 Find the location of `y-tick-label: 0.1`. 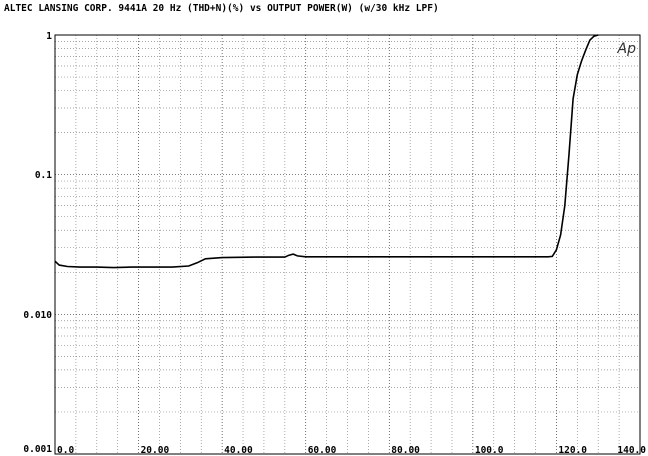

y-tick-label: 0.1 is located at coordinates (43, 175).